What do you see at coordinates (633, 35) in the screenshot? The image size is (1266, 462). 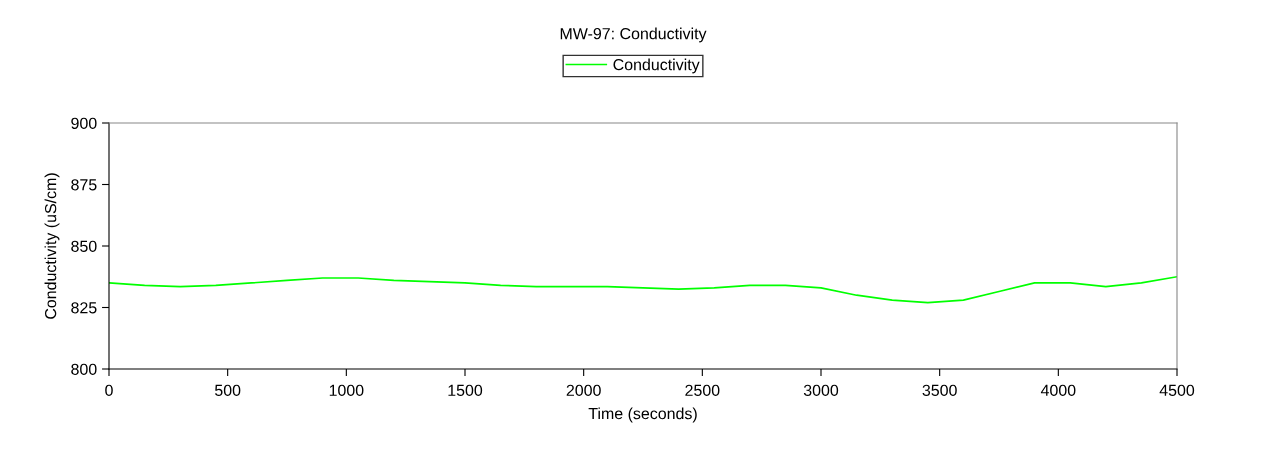 I see `chart-title: MW-97: Conductivity` at bounding box center [633, 35].